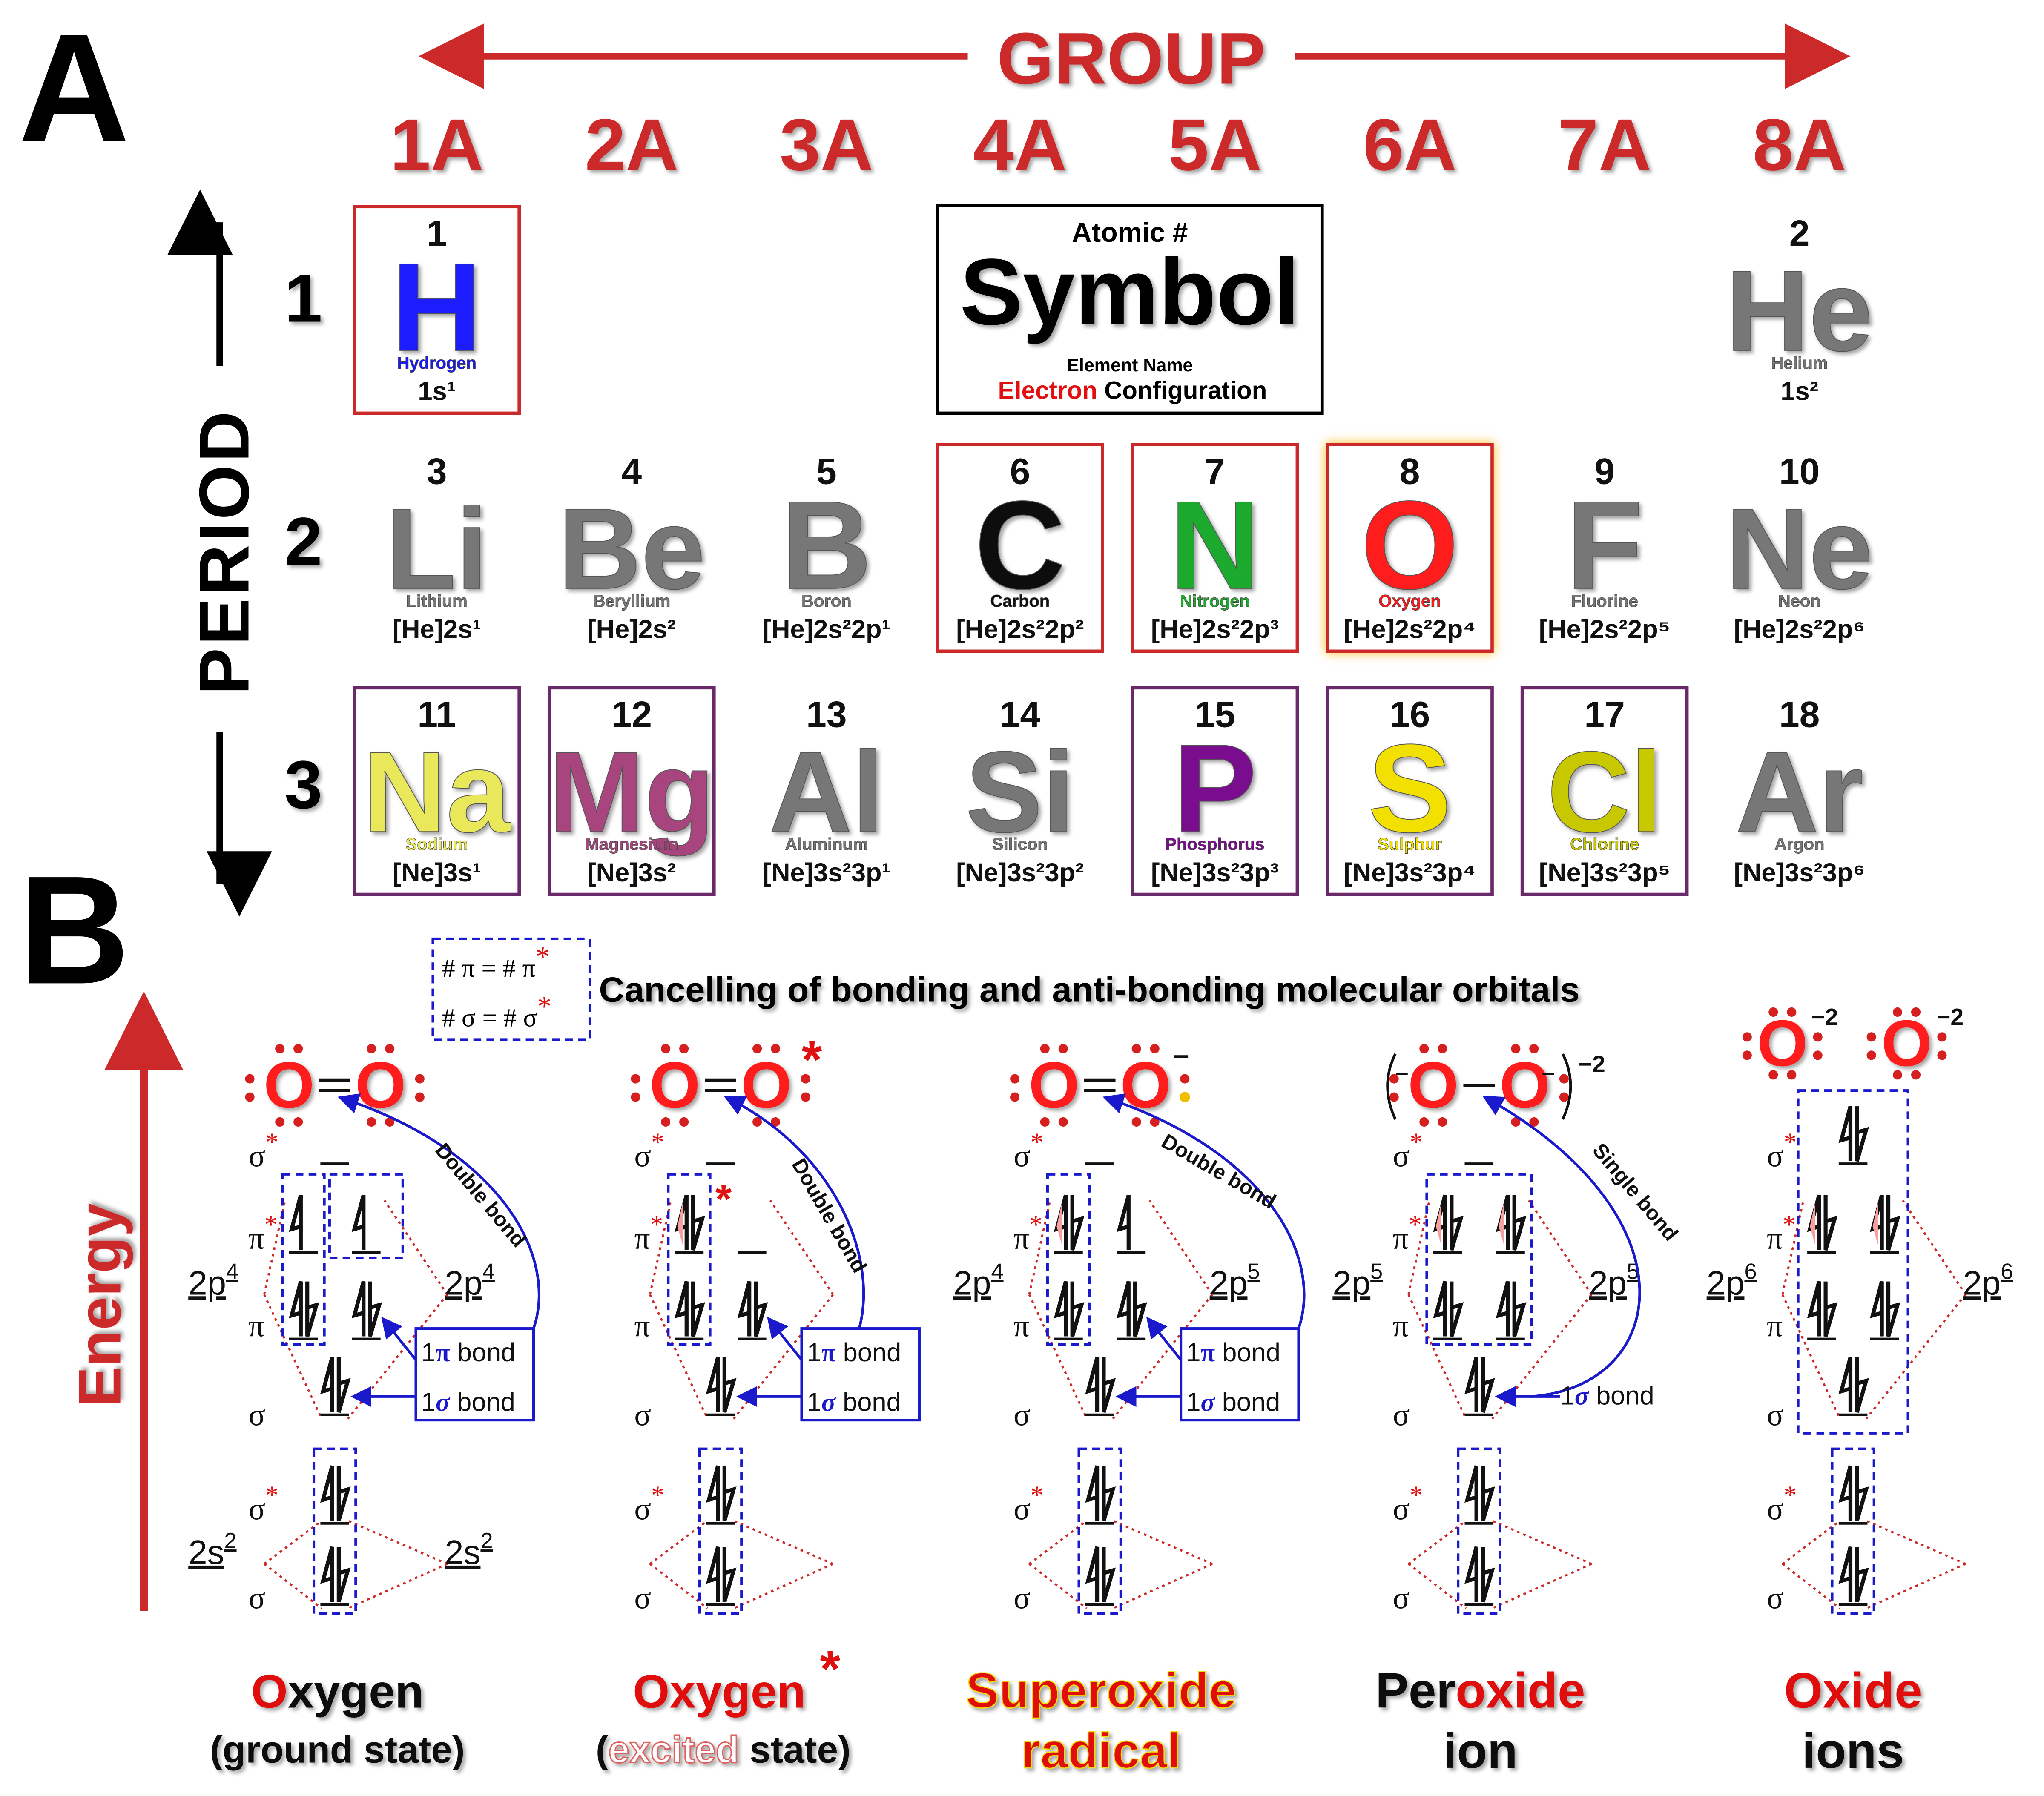 The width and height of the screenshot is (2044, 1796). Describe the element at coordinates (1592, 1064) in the screenshot. I see `charge-label: −2` at that location.